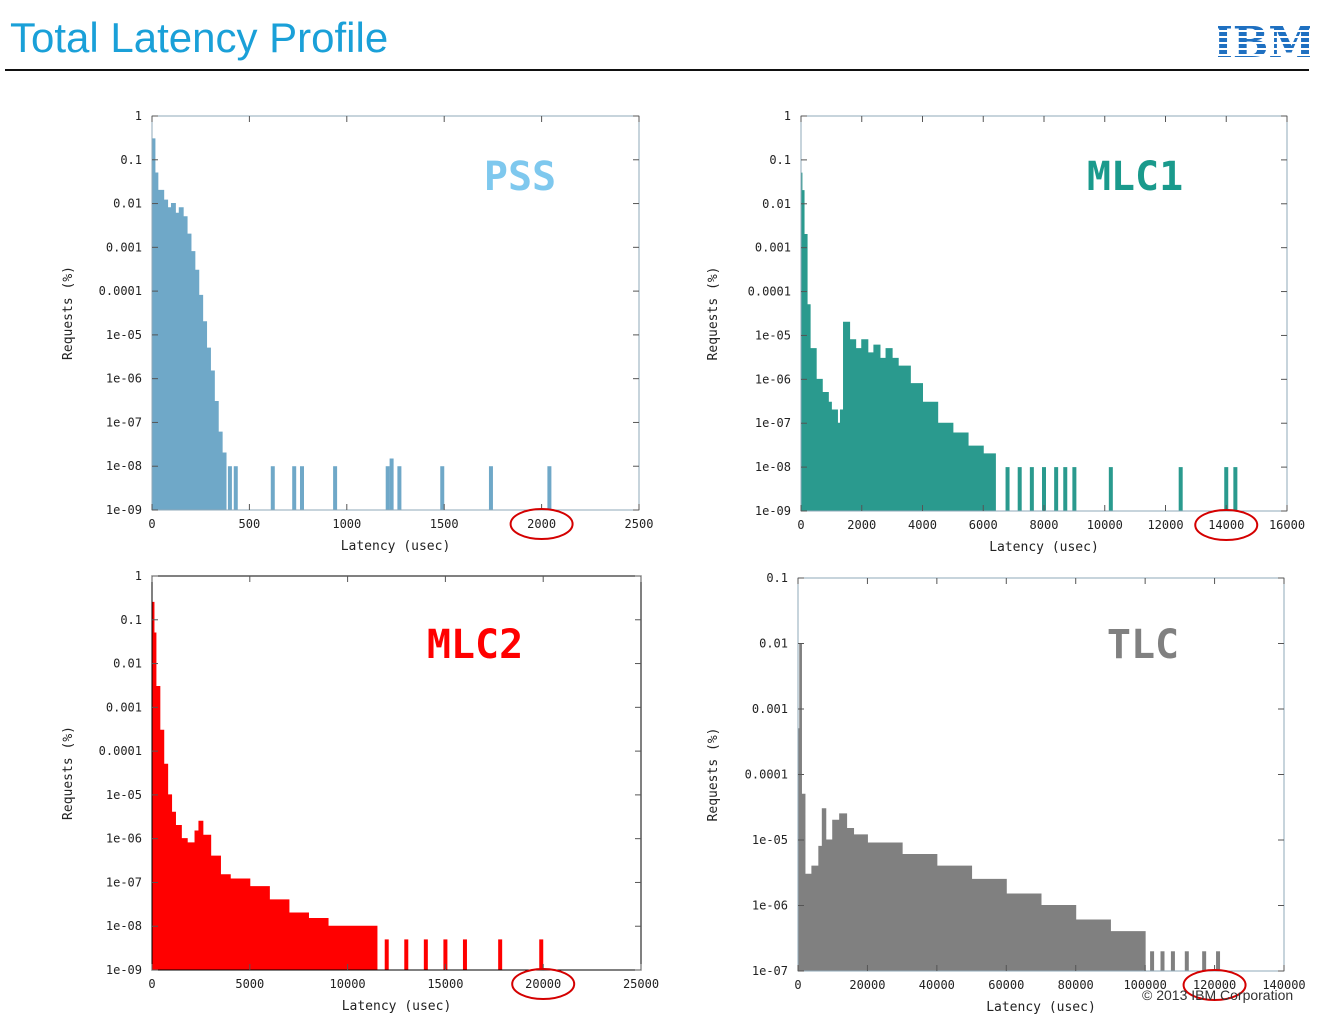  Describe the element at coordinates (773, 423) in the screenshot. I see `mlc1-y-tick-label: 1e-07` at that location.